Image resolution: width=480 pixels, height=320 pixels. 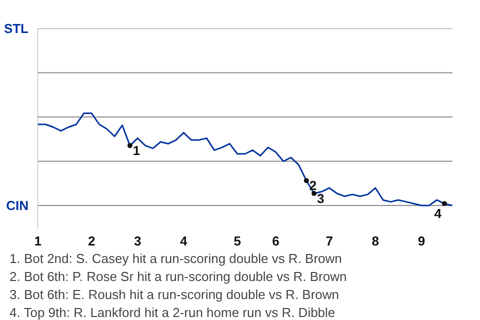 What do you see at coordinates (136, 150) in the screenshot?
I see `series-label: 1` at bounding box center [136, 150].